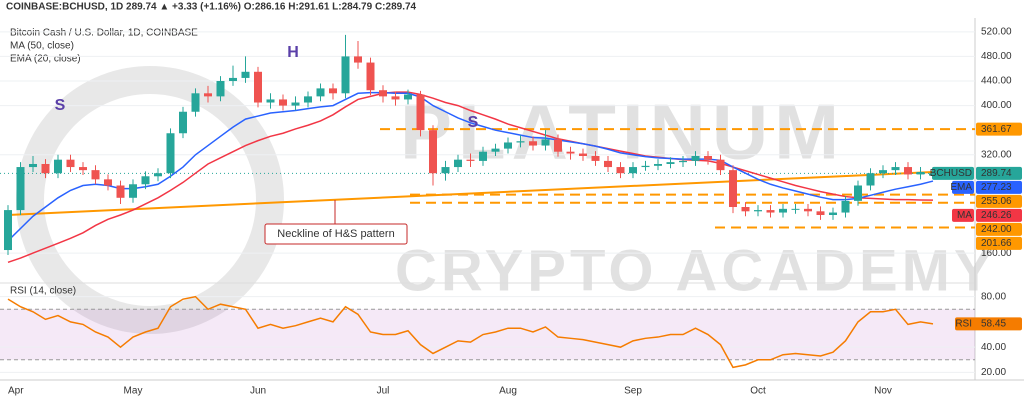 The height and width of the screenshot is (411, 1024). I want to click on chart-title: Bitcoin Cash / U.S. Dollar, 1D, COINBASE, so click(104, 33).